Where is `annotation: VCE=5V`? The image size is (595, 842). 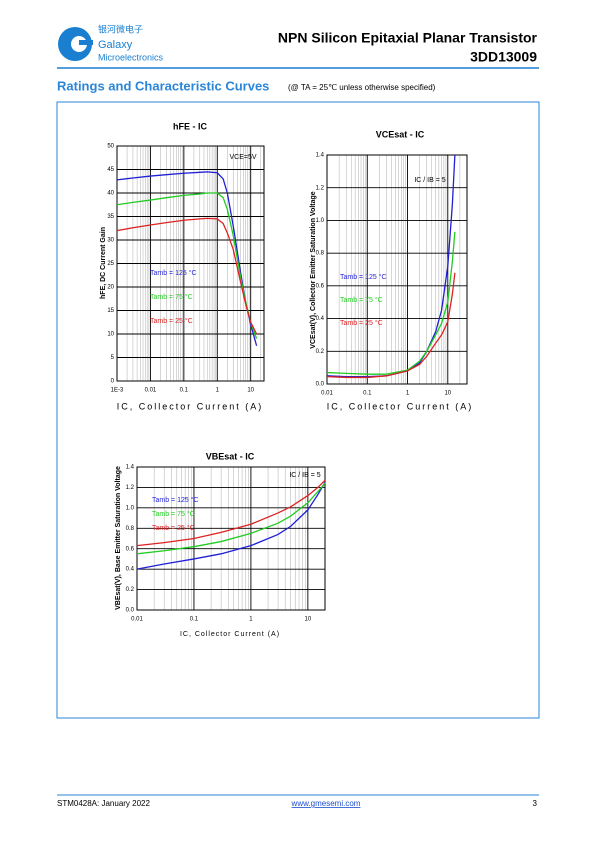 annotation: VCE=5V is located at coordinates (242, 157).